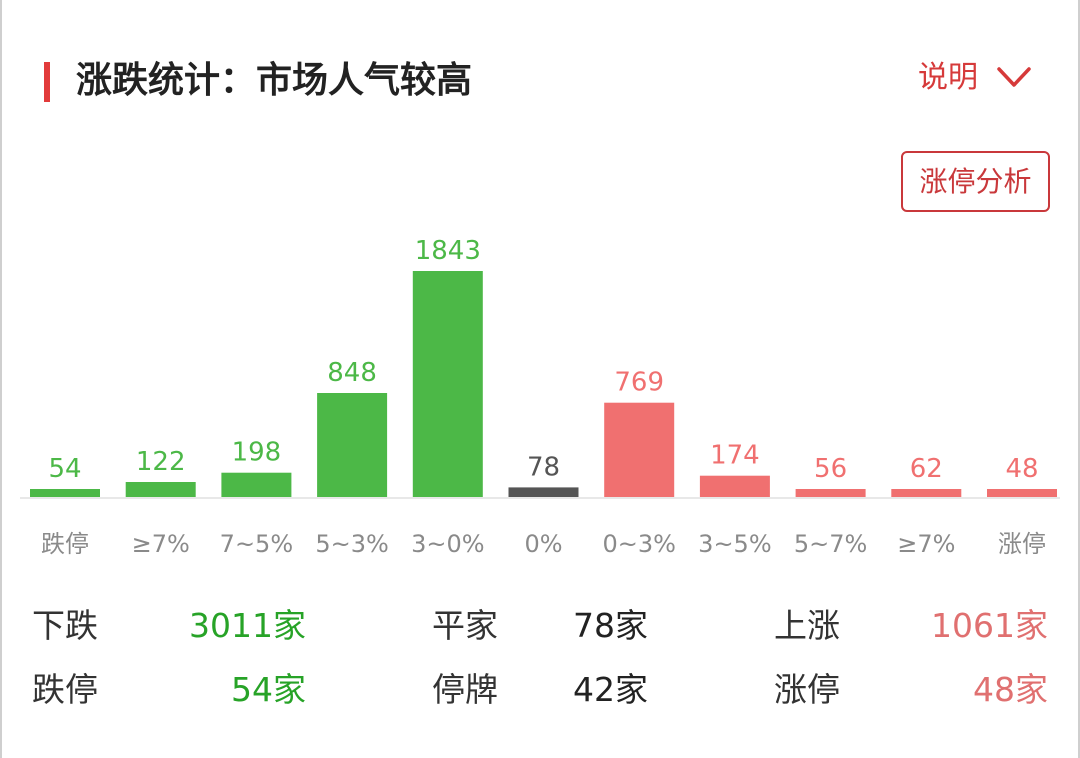  I want to click on limit-up-analysis-button: 涨停分析, so click(975, 181).